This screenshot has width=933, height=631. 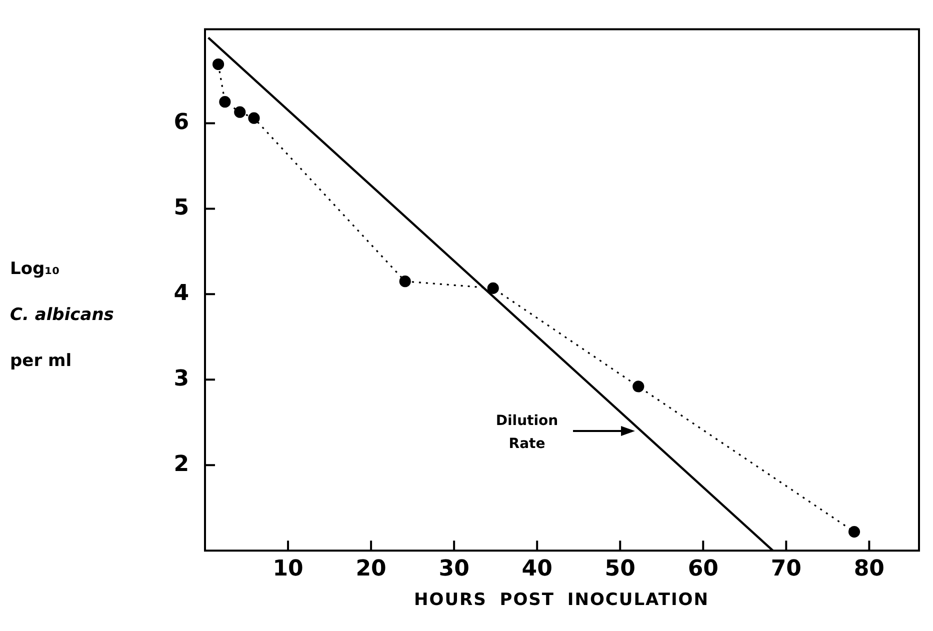 I want to click on y-tick-label: 6, so click(x=181, y=122).